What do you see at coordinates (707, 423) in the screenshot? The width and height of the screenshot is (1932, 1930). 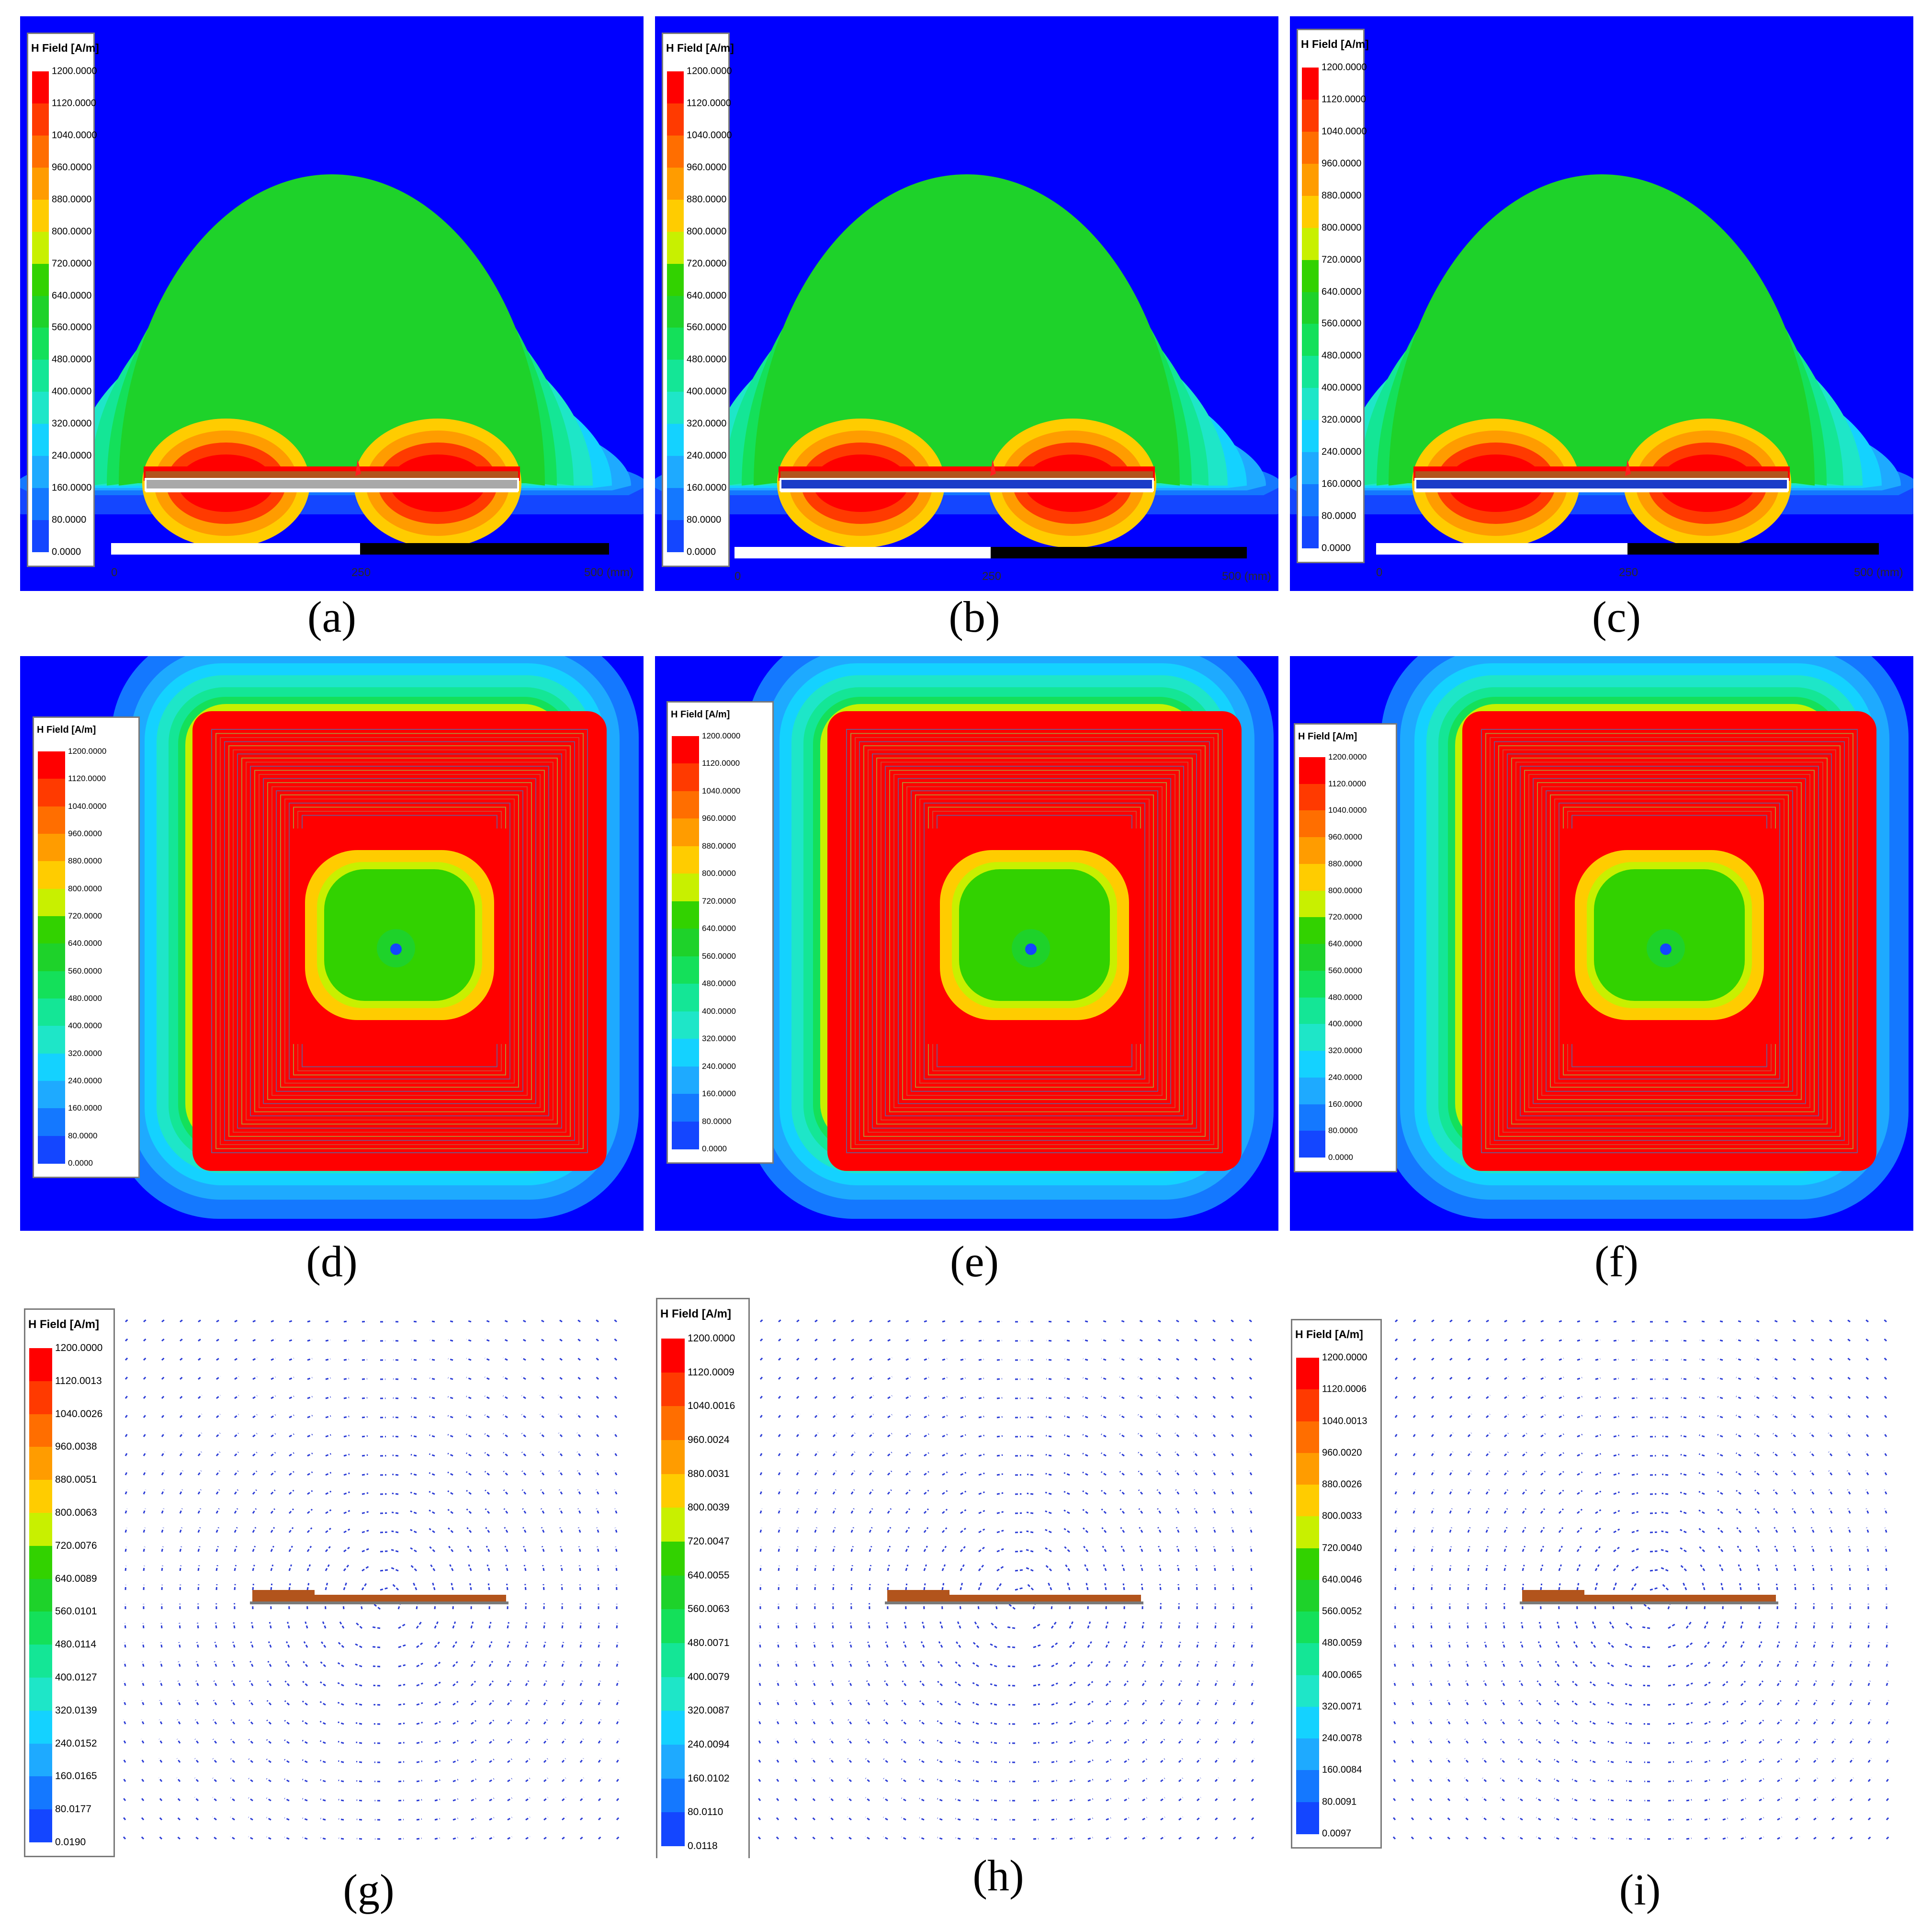 I see `legend-label: 320.0000` at bounding box center [707, 423].